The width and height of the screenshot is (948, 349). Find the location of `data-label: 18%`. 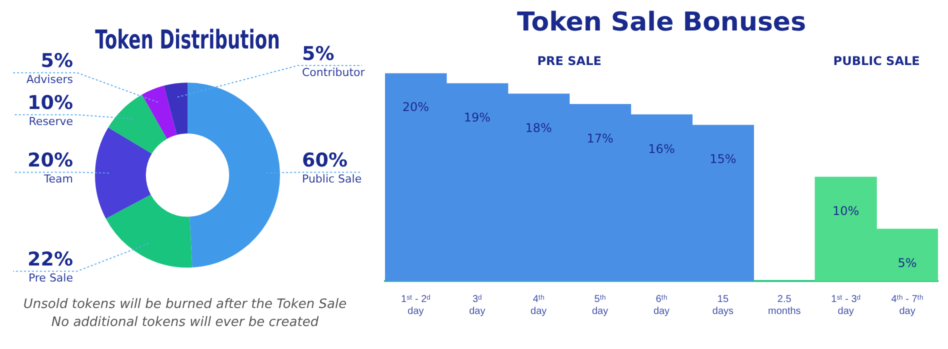

data-label: 18% is located at coordinates (538, 127).